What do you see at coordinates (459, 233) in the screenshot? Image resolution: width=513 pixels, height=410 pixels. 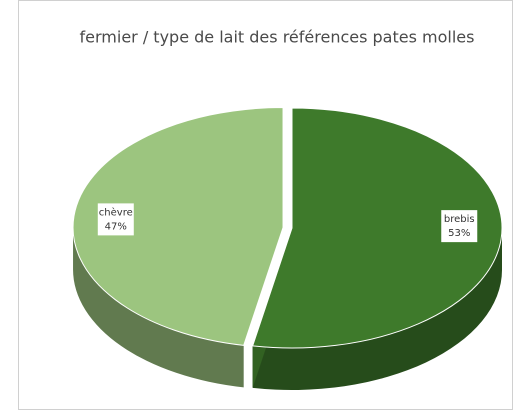 I see `data-label-value: 53%` at bounding box center [459, 233].